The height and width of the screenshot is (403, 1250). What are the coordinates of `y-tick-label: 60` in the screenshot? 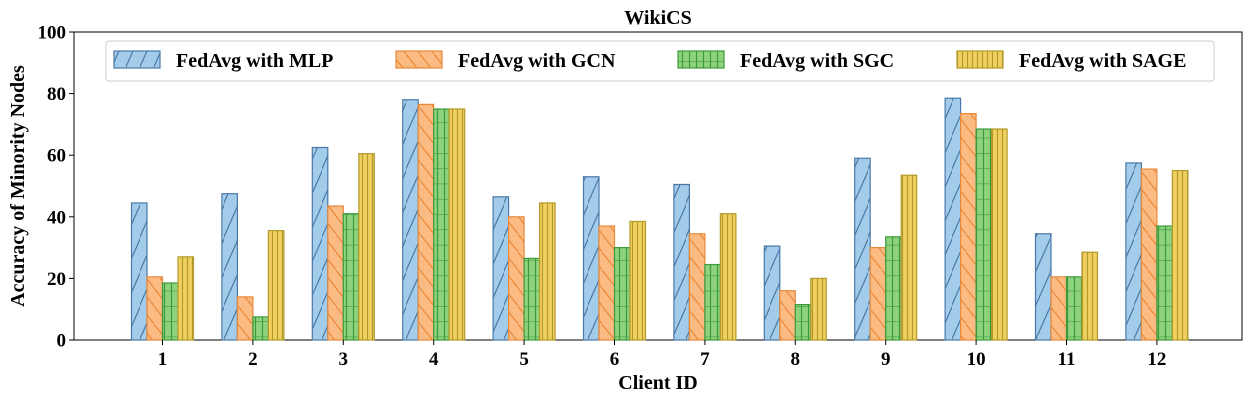 It's located at (56, 156).